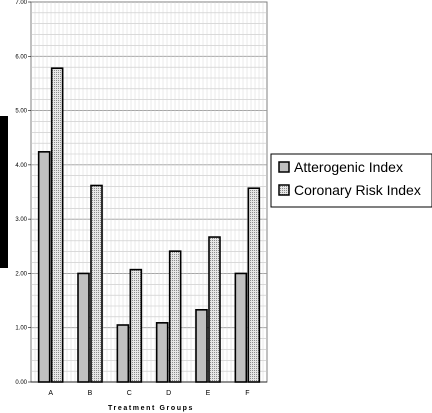 The width and height of the screenshot is (432, 413). Describe the element at coordinates (21, 112) in the screenshot. I see `y-tick-label: 5.00` at that location.